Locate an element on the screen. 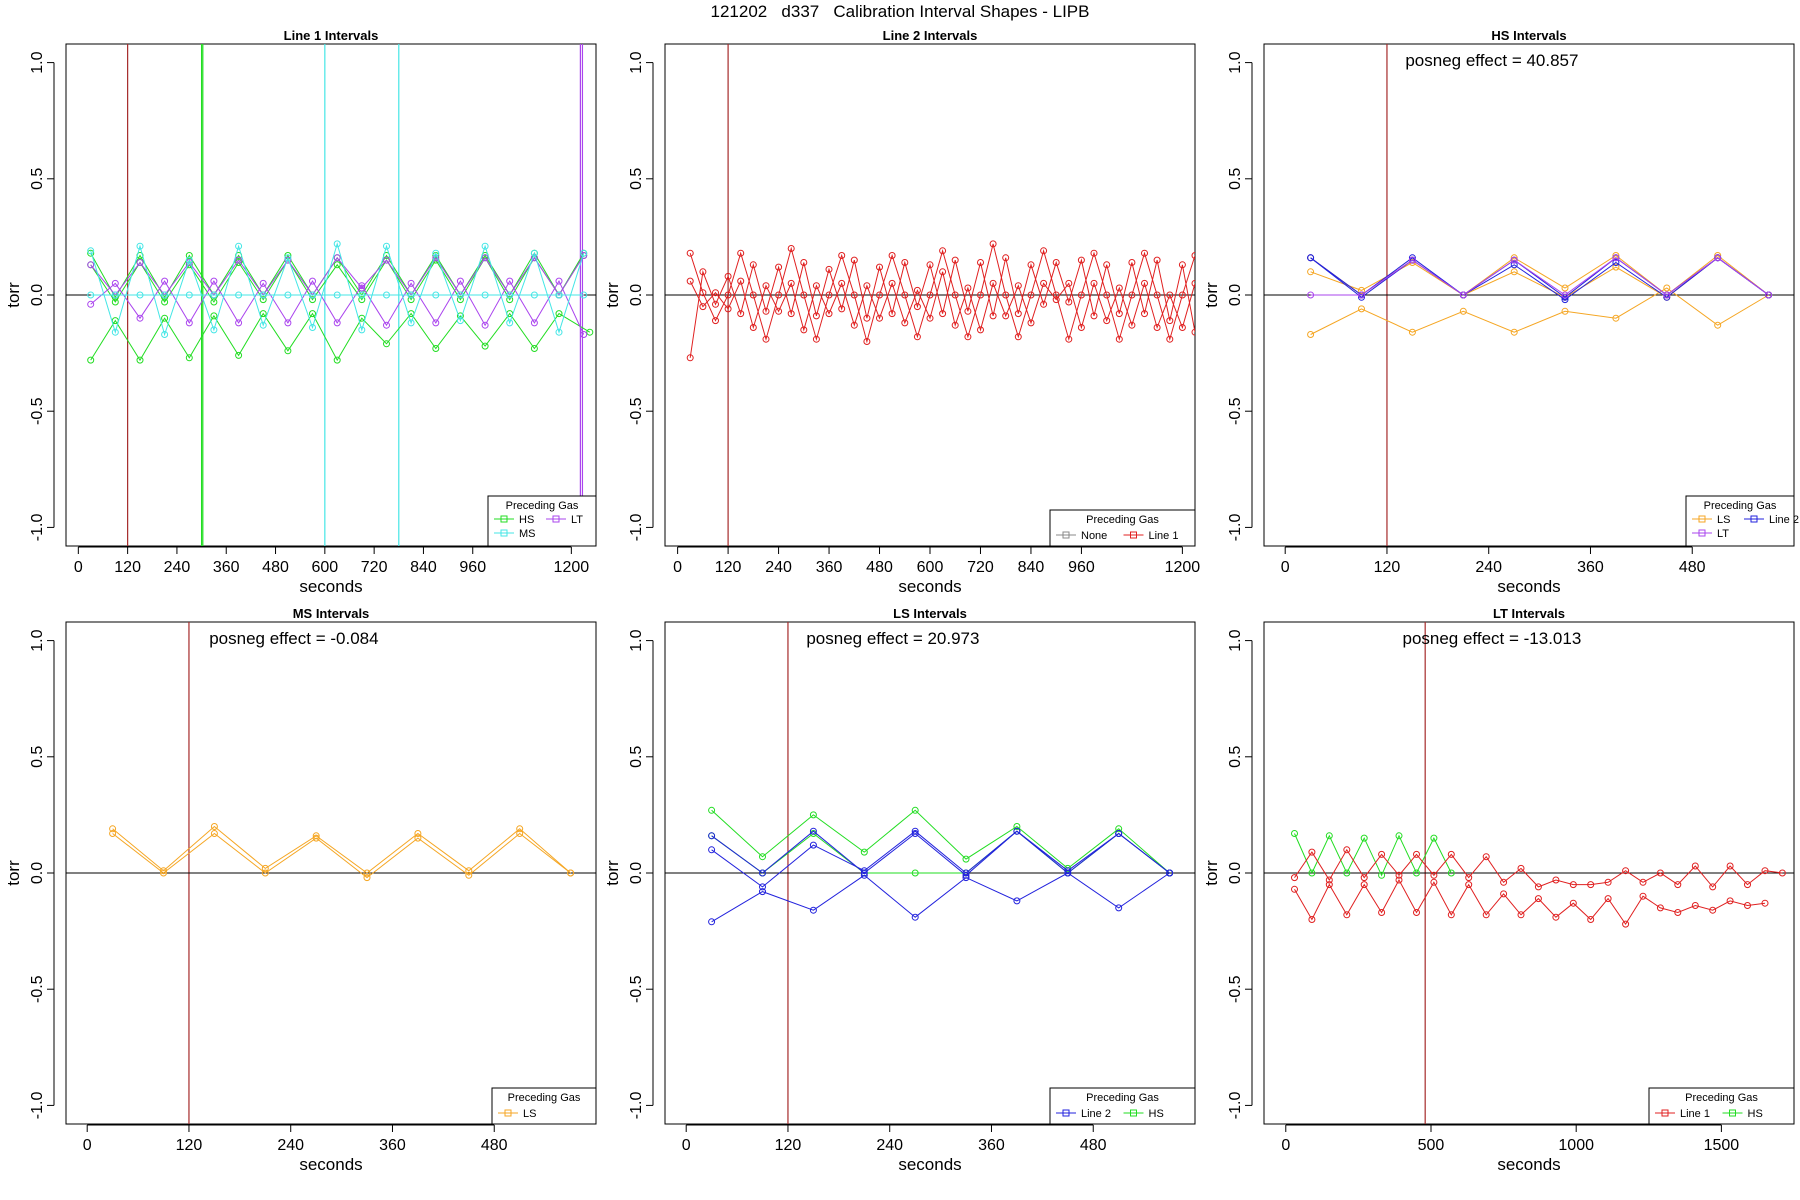 This screenshot has height=1200, width=1800. legend-entry: Line 2 is located at coordinates (1083, 1114).